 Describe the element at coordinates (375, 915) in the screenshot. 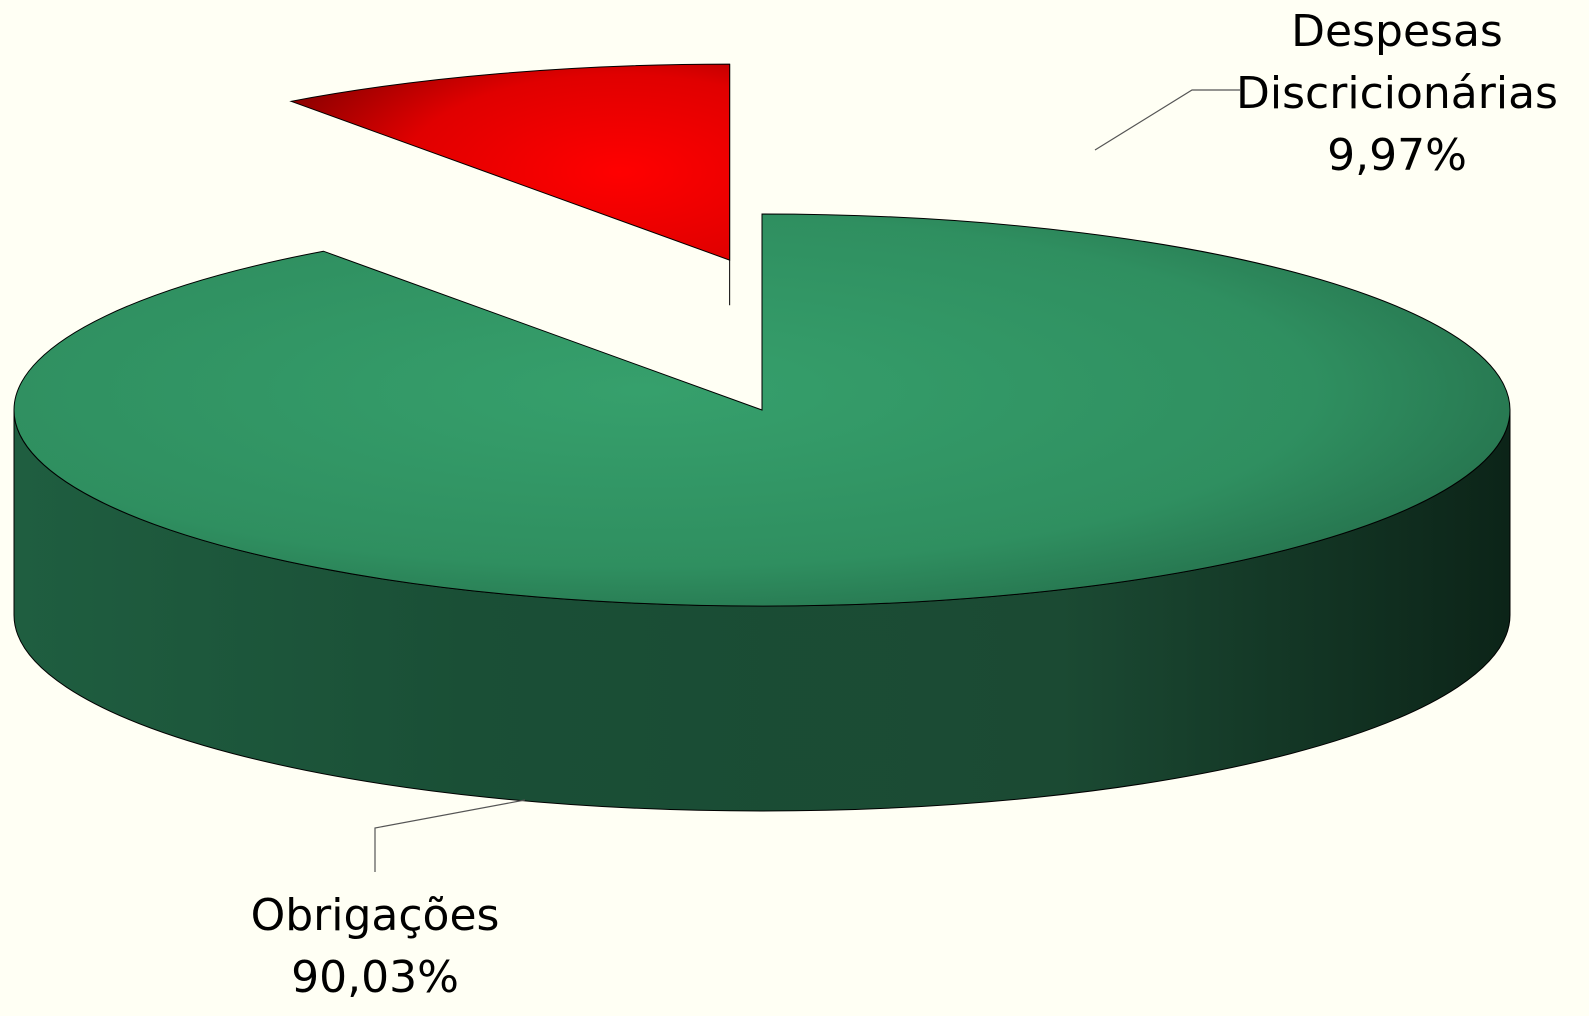

I see `label-obrigacoes-name: Obrigações` at that location.